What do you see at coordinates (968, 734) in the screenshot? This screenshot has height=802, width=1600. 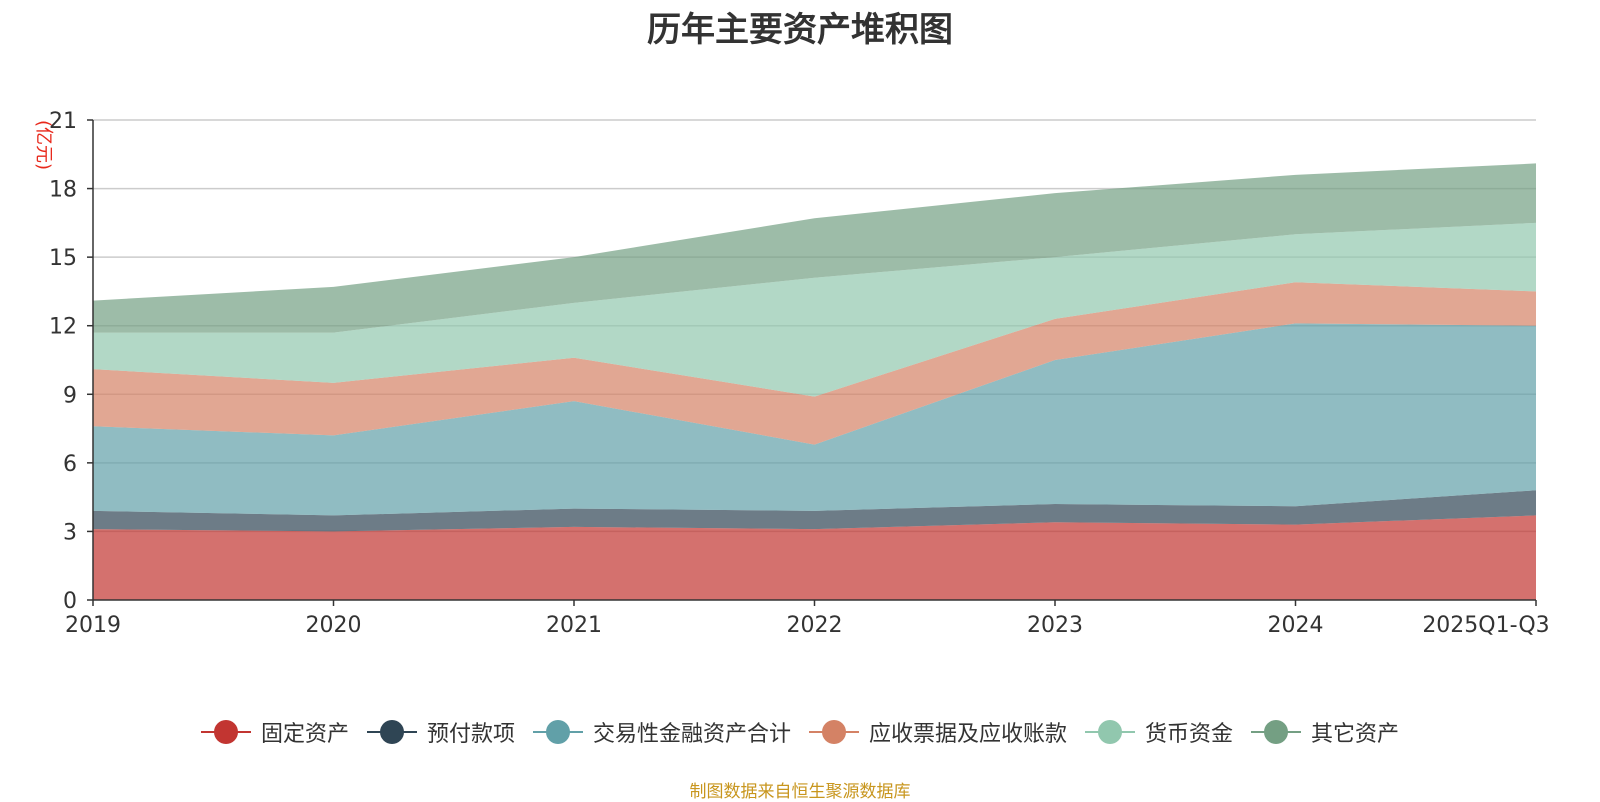 I see `legend-label: 应收票据及应收账款` at bounding box center [968, 734].